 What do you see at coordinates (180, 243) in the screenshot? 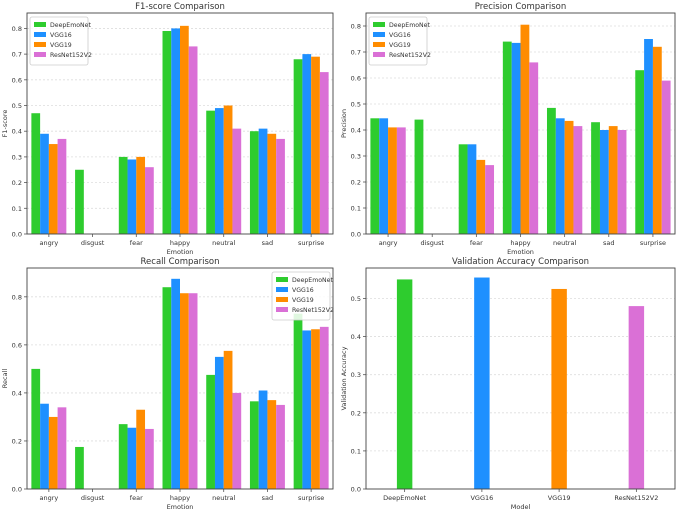
I see `x-tick-label: happy` at bounding box center [180, 243].